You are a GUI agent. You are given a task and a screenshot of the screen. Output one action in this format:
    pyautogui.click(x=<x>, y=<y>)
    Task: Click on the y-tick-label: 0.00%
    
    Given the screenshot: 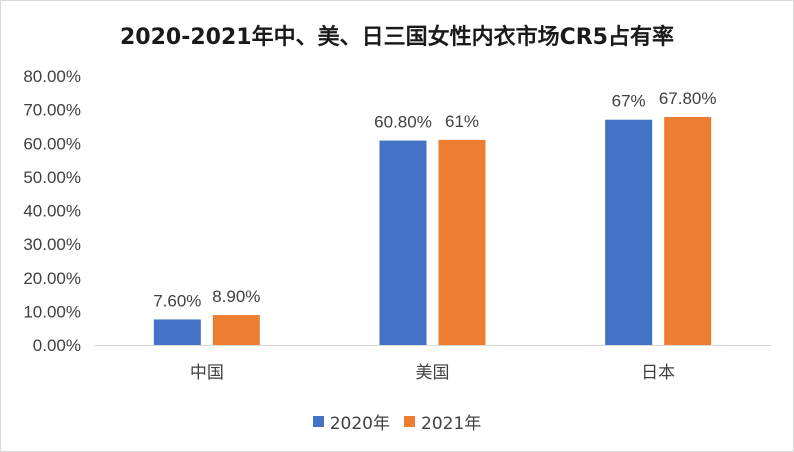 What is the action you would take?
    pyautogui.click(x=57, y=345)
    